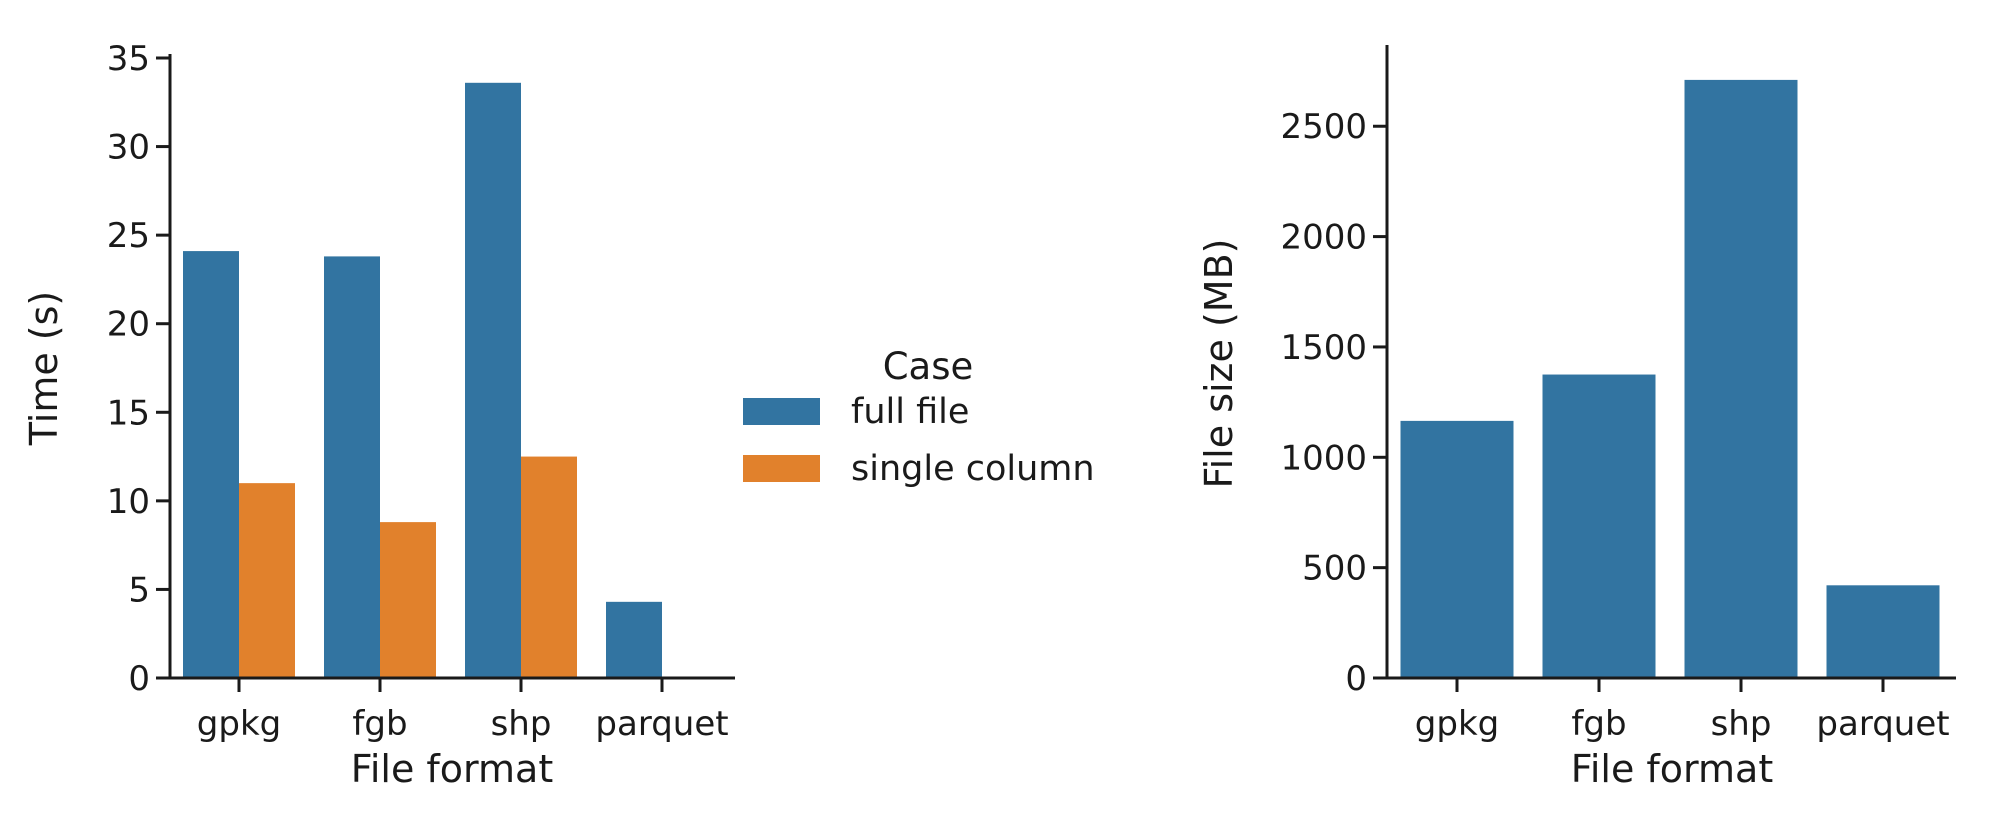 This screenshot has width=2000, height=829. Describe the element at coordinates (408, 600) in the screenshot. I see `bar-fgb-single-column` at that location.